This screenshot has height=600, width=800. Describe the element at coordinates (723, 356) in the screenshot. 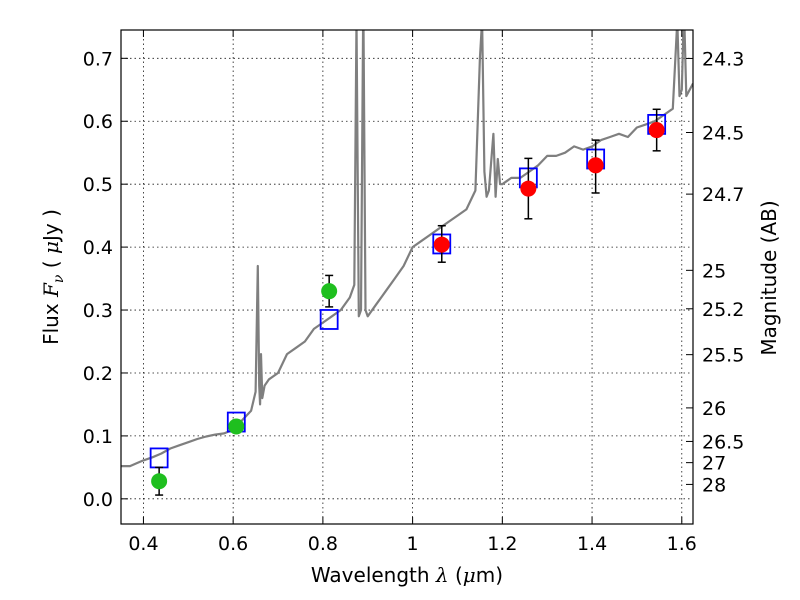

I see `y2-tick-label: 25.5` at that location.